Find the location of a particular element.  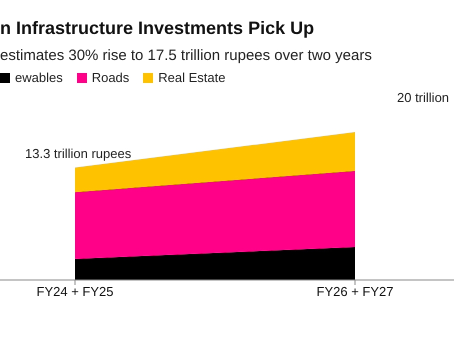

x-tick-label: FY24 + FY25 is located at coordinates (75, 292).